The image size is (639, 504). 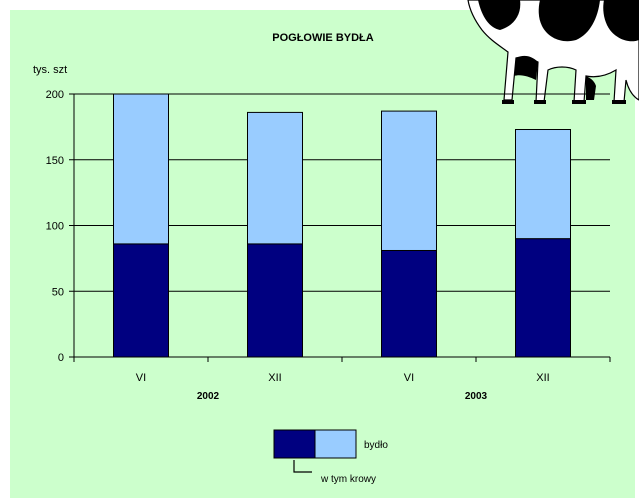 I want to click on legend-swatch-bydlo, so click(x=335, y=444).